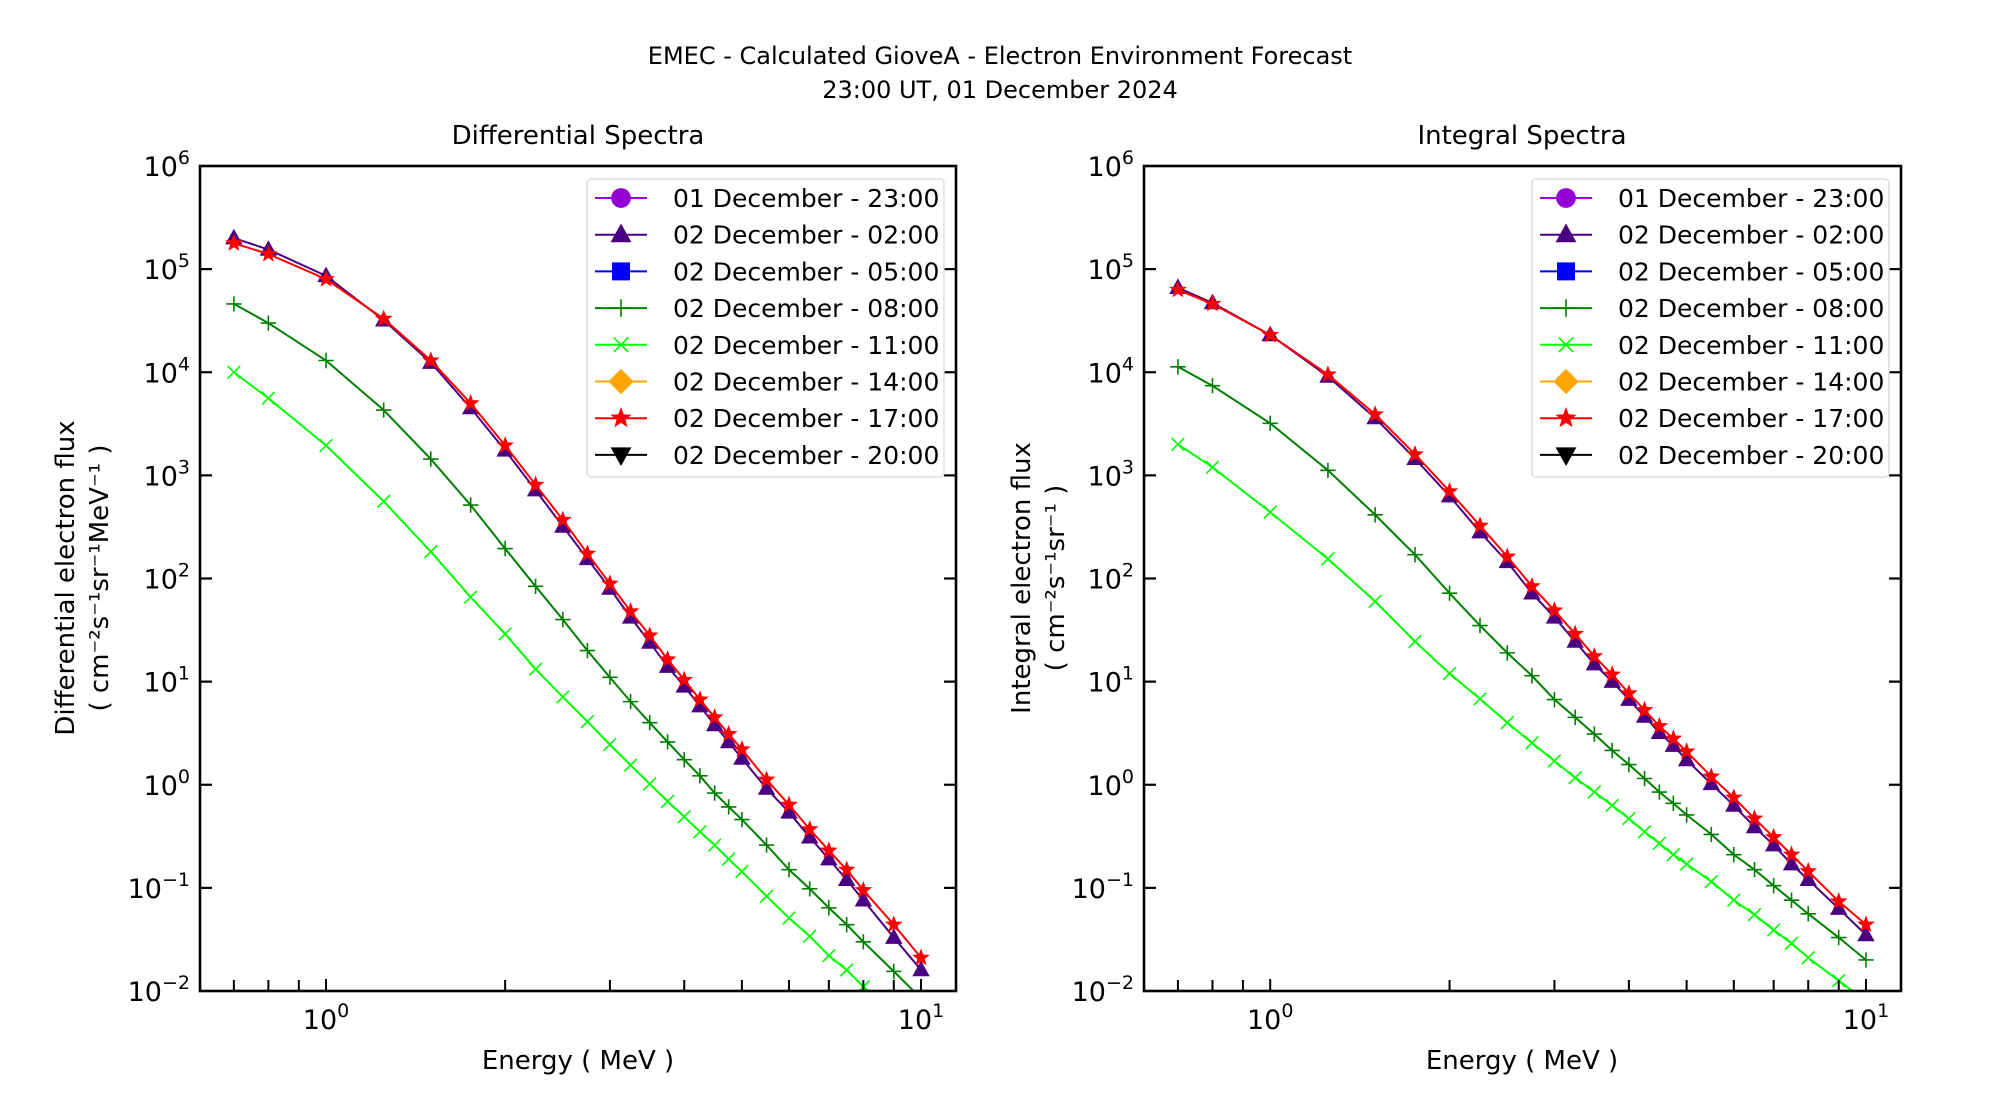 The width and height of the screenshot is (2000, 1100). What do you see at coordinates (1566, 233) in the screenshot?
I see `legend-marker-triangle-up-icon` at bounding box center [1566, 233].